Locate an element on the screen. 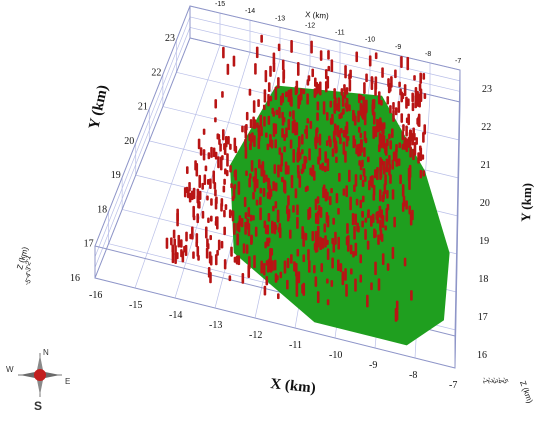 Image resolution: width=550 pixels, height=421 pixels. y-tick-label-right: 17 is located at coordinates (483, 317).